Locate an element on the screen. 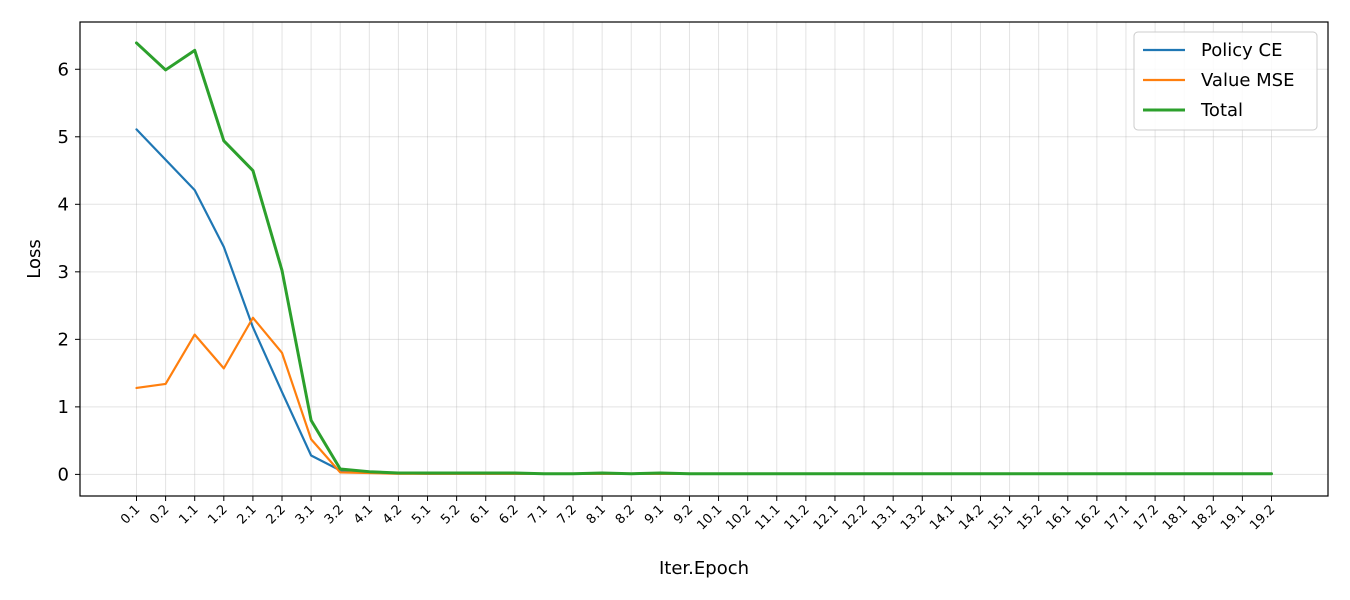  y-tick-label: 6 is located at coordinates (63, 69).